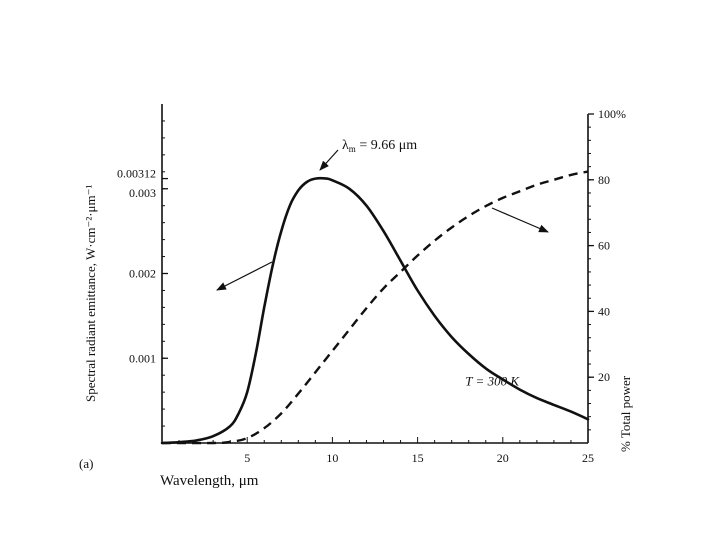  I want to click on y-left-tick-label: 0.002, so click(142, 274).